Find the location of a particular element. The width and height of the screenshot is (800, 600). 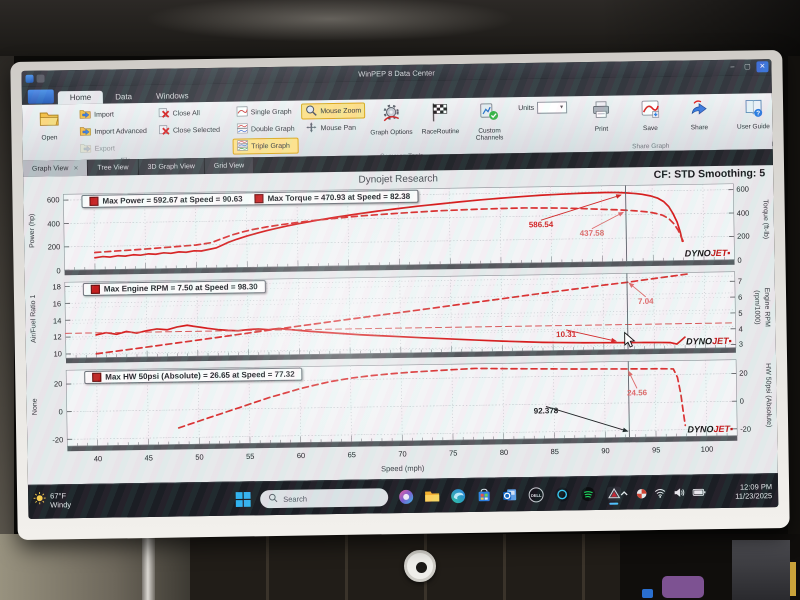

right-tick-label: 7 is located at coordinates (740, 281).